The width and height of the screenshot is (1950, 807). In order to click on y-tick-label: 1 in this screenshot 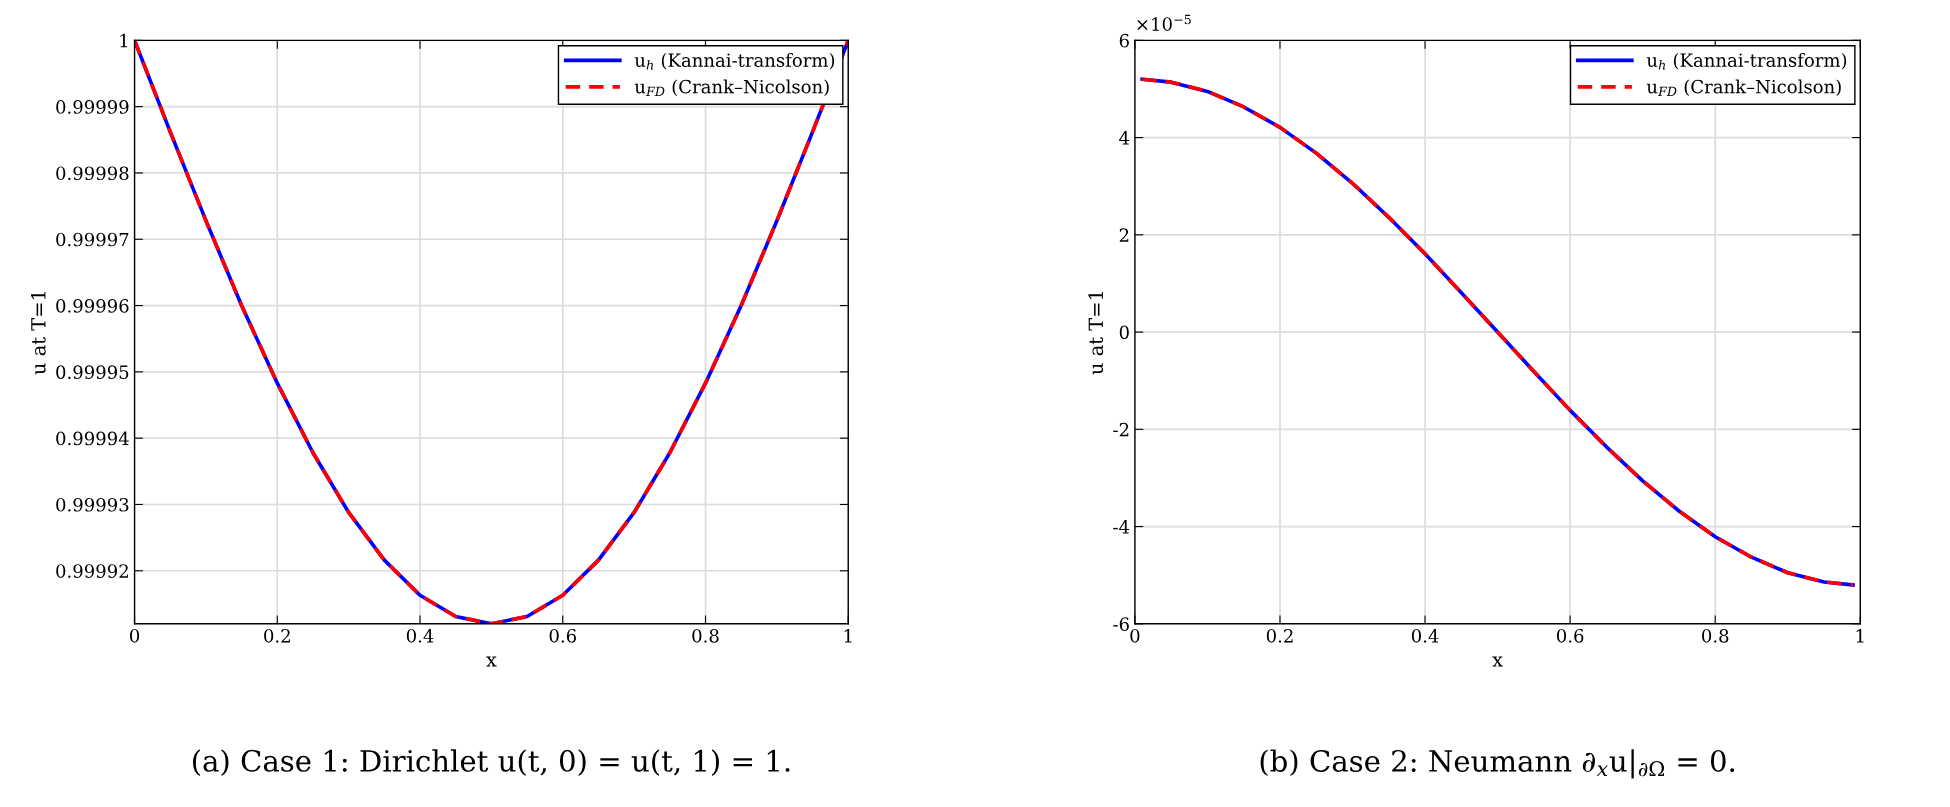, I will do `click(124, 40)`.